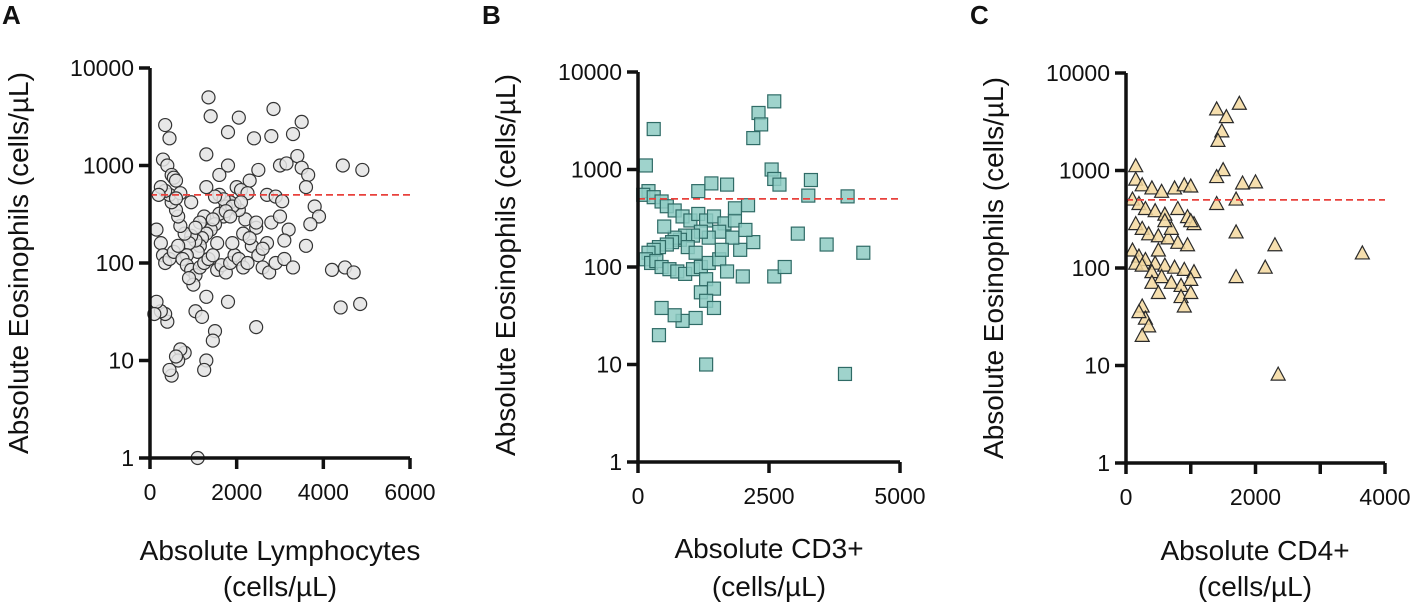 This screenshot has width=1417, height=606. I want to click on x-tick-label: 4000, so click(1384, 497).